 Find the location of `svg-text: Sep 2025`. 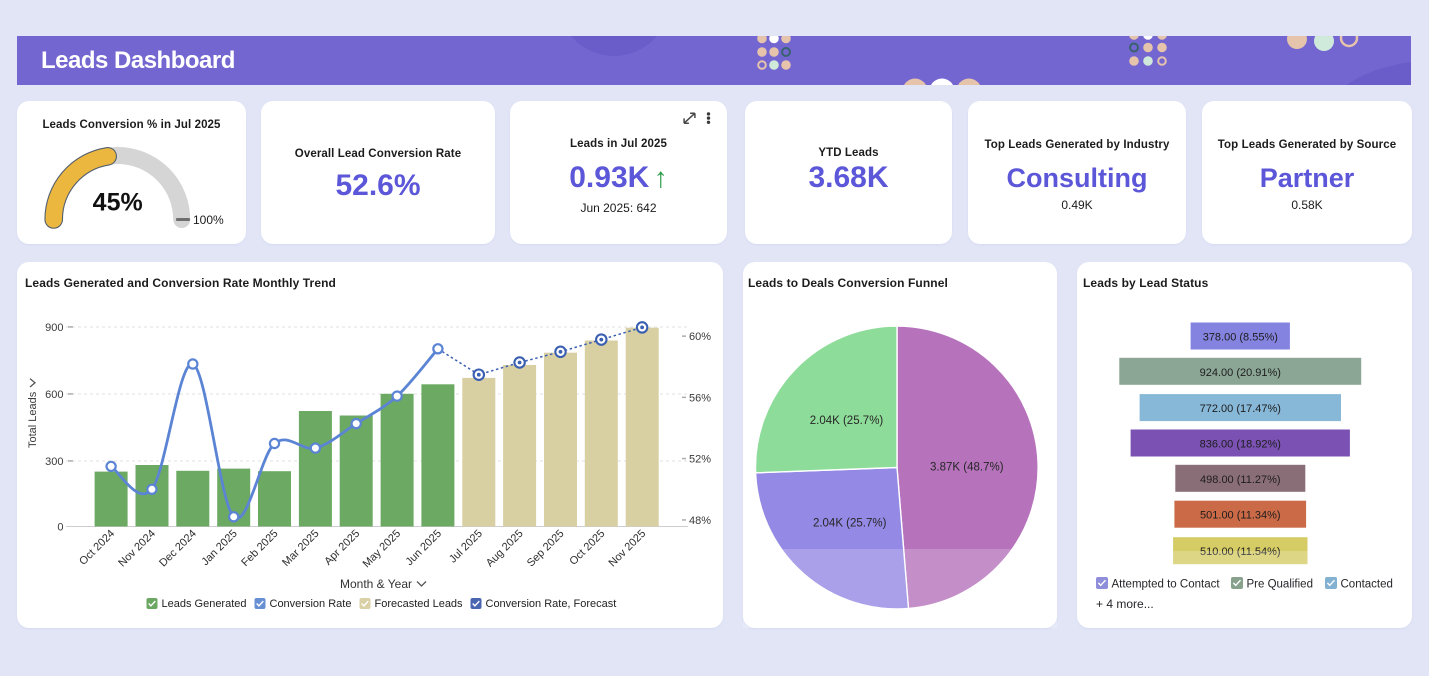

svg-text: Sep 2025 is located at coordinates (546, 549).